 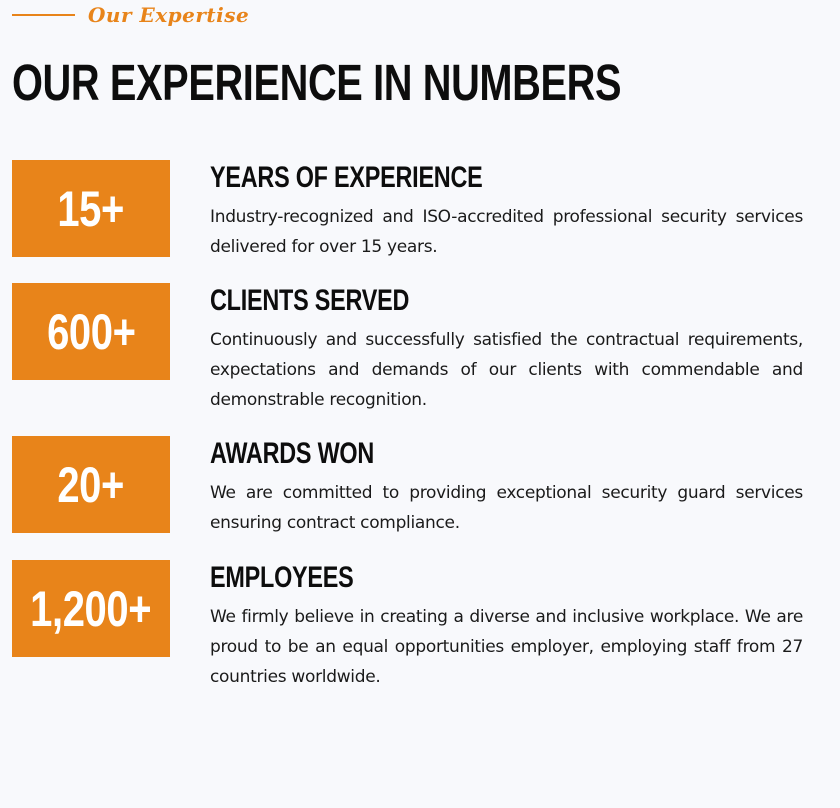 I want to click on eyebrow-text: Our Expertise, so click(x=169, y=15).